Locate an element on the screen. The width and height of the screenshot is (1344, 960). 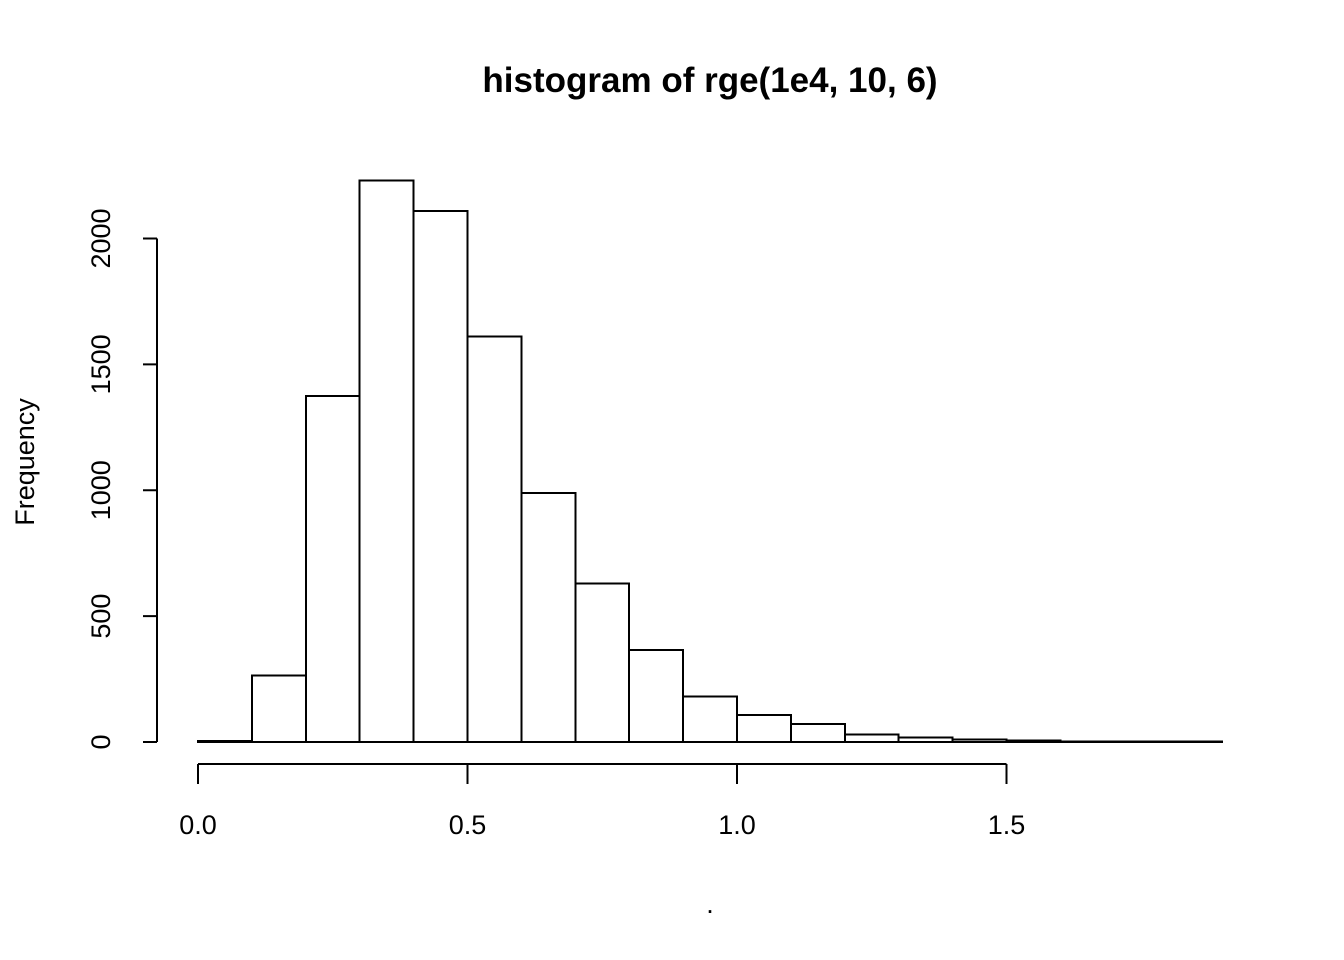
x-axis: 0.0 0.5 1.0 1.5 is located at coordinates (602, 801).